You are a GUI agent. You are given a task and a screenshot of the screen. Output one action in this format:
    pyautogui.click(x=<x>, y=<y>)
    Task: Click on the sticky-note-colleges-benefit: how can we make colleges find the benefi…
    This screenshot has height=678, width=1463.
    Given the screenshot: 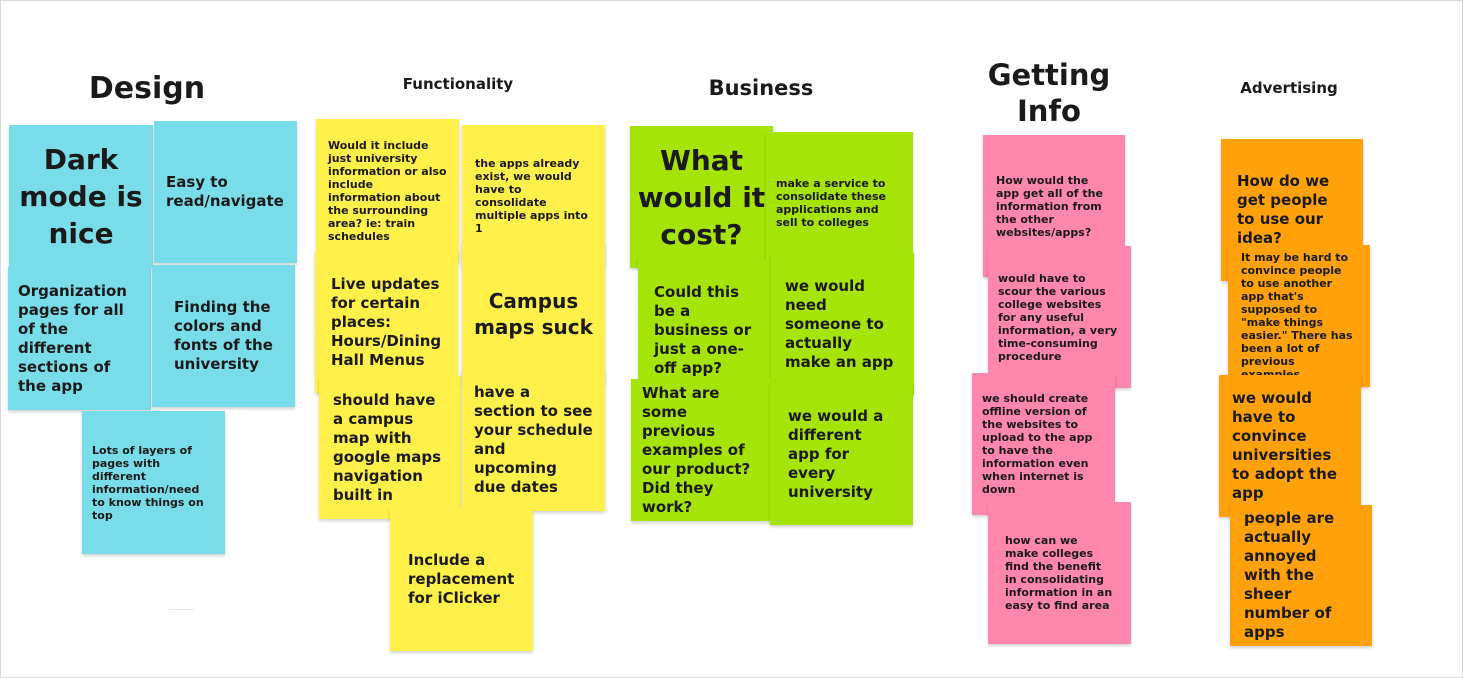 What is the action you would take?
    pyautogui.click(x=1059, y=573)
    